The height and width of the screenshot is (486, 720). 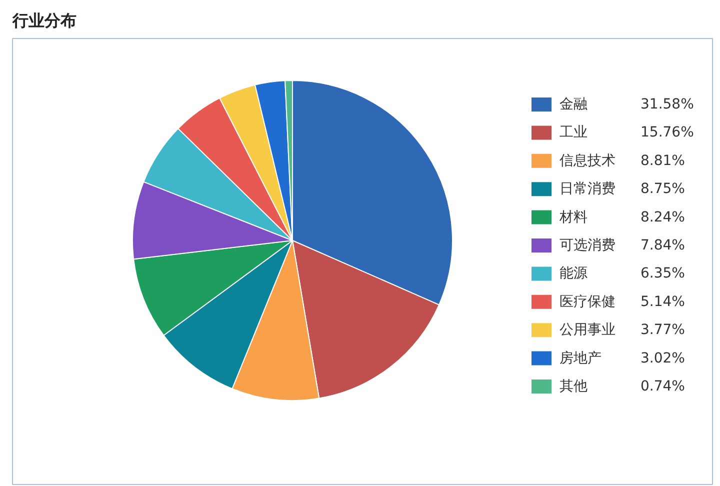 I want to click on data-label: 7.84%, so click(x=662, y=246).